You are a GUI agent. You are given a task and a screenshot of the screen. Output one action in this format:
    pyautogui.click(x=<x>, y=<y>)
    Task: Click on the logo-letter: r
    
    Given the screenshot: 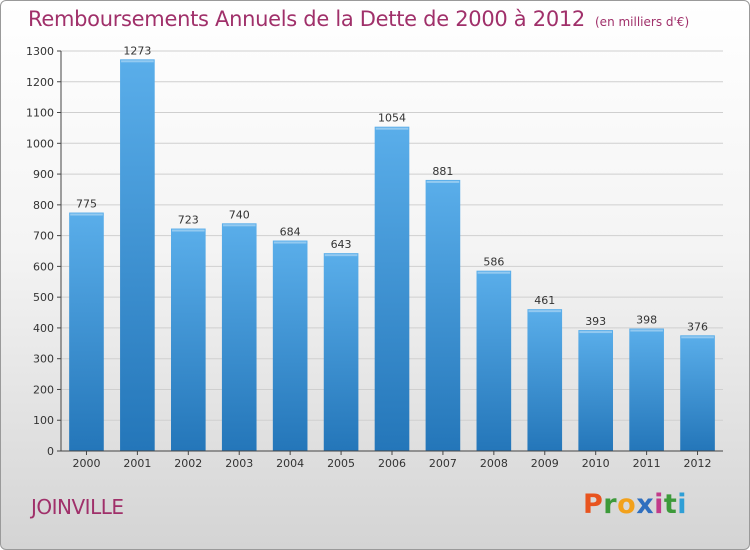 What is the action you would take?
    pyautogui.click(x=610, y=504)
    